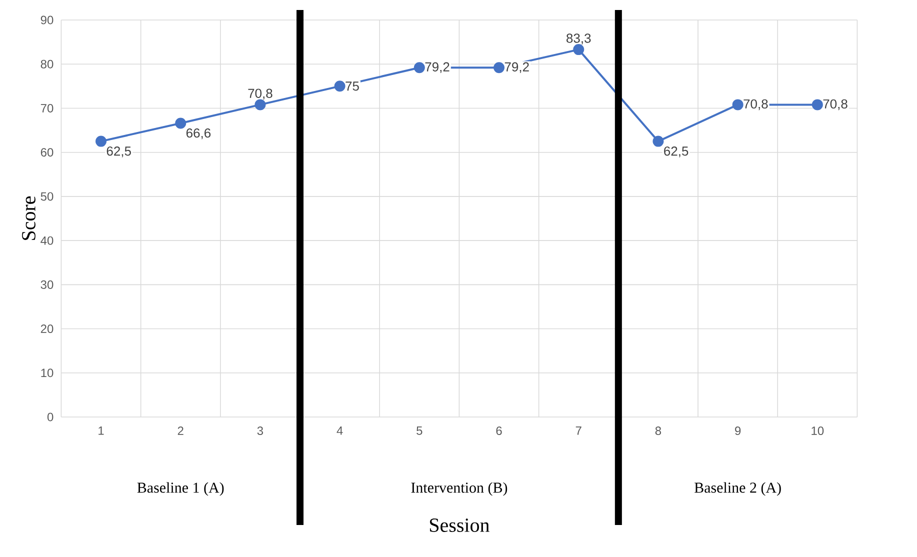 The height and width of the screenshot is (557, 917). What do you see at coordinates (47, 284) in the screenshot?
I see `y-tick-label: 30` at bounding box center [47, 284].